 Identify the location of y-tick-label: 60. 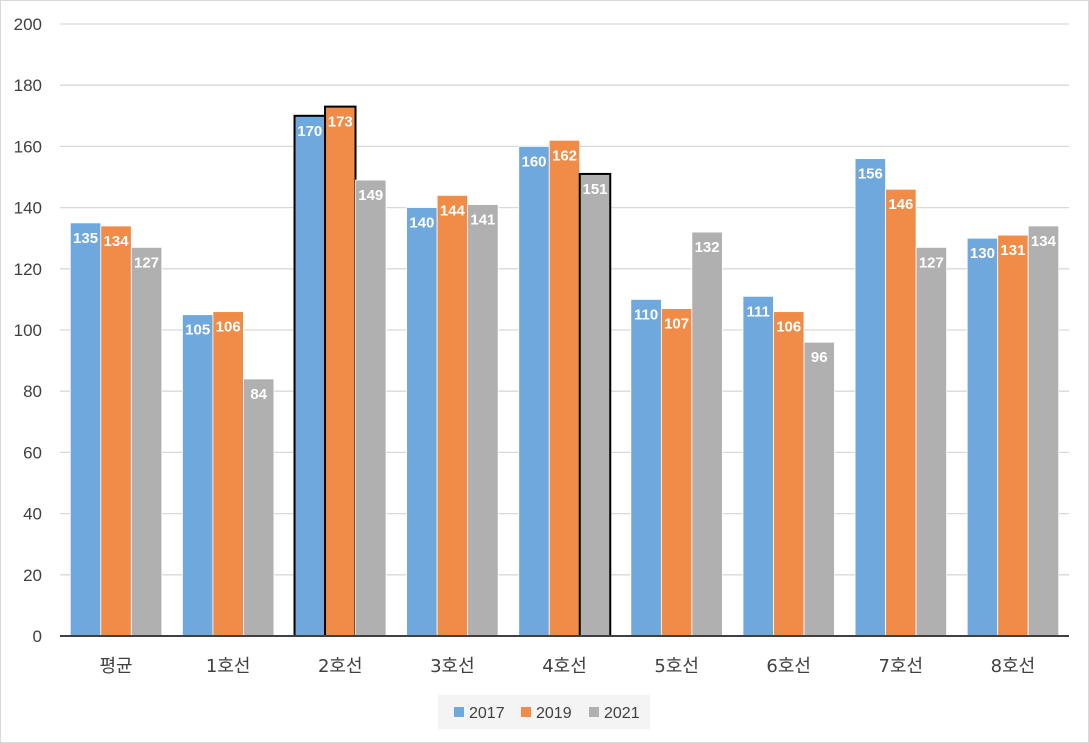
(32, 452).